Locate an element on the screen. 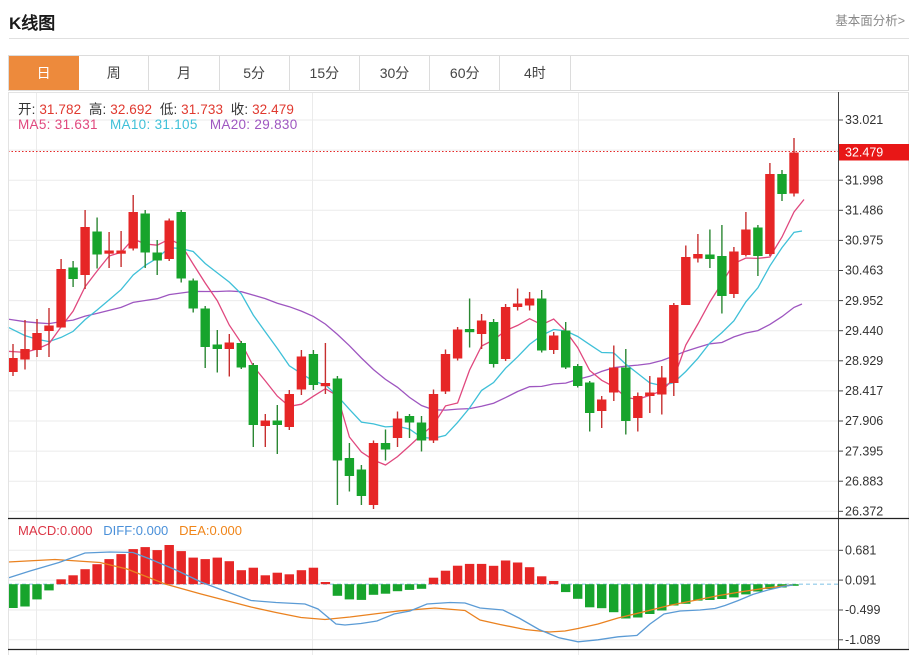 This screenshot has height=655, width=913. svg-text: 27.906 is located at coordinates (864, 421).